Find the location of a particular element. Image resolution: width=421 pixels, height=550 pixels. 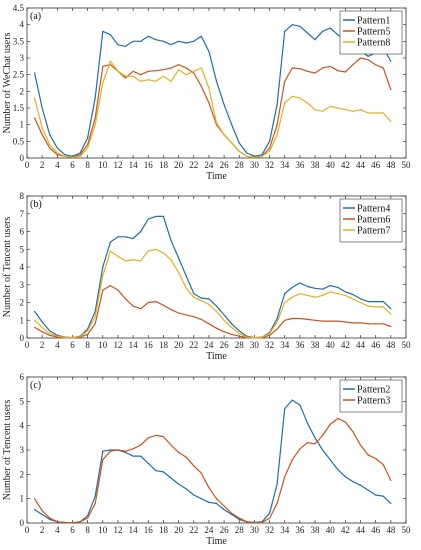

y-tick-label: 2 is located at coordinates (22, 91).